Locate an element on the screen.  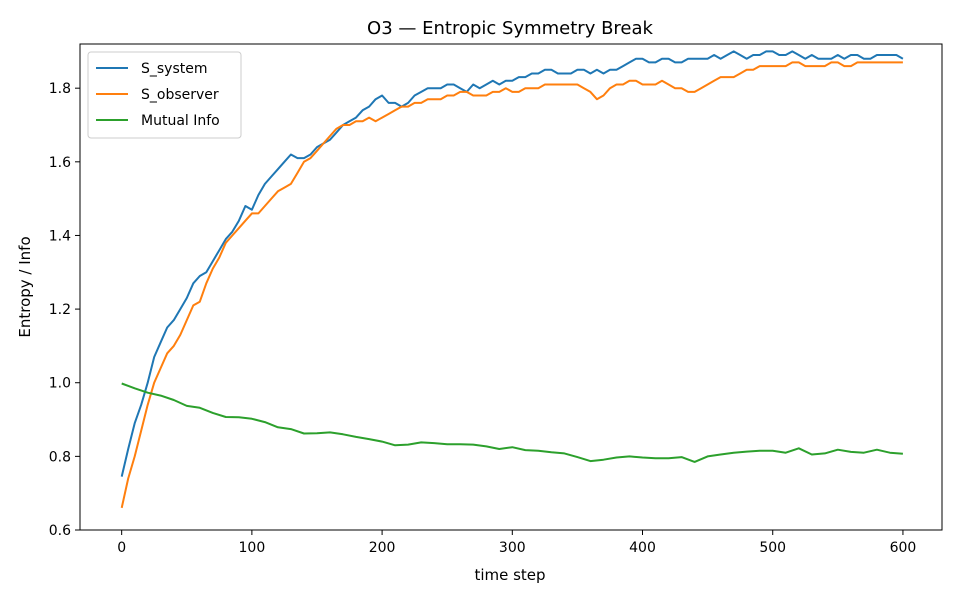
x-tick-label: 300 is located at coordinates (512, 548).